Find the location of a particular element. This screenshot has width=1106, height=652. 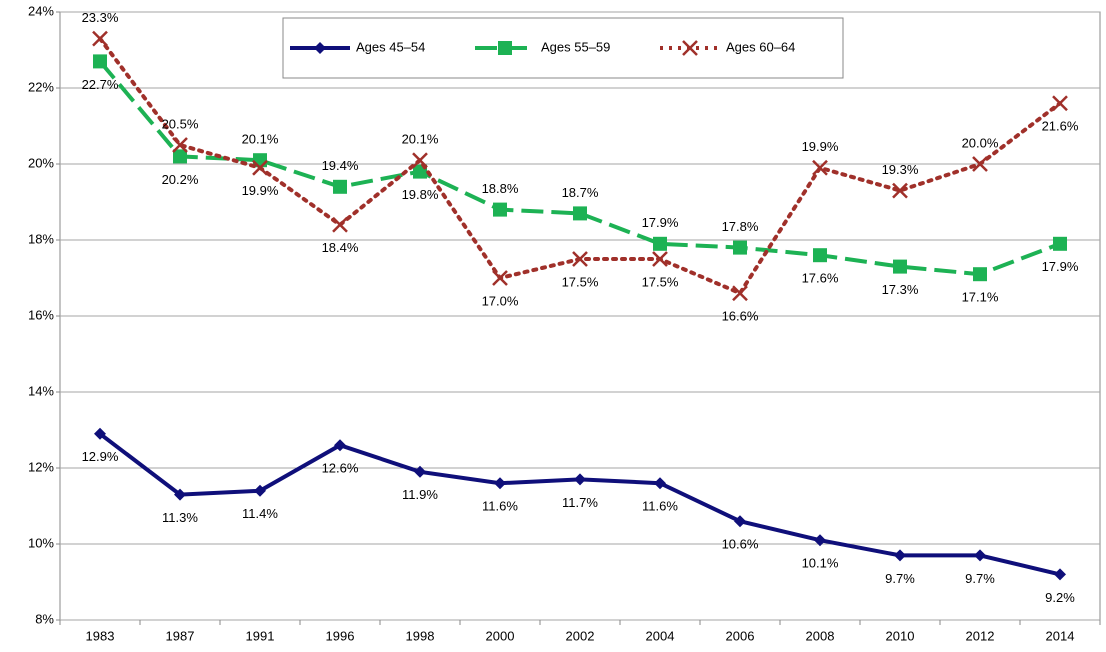

legend-label: Ages 45–54 is located at coordinates (390, 46).